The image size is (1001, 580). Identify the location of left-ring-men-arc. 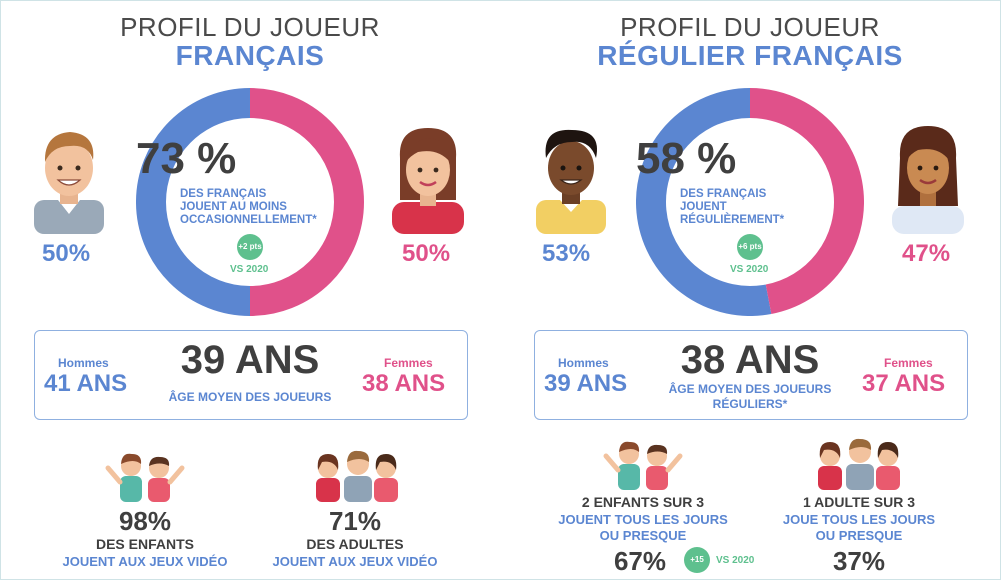
(193, 202).